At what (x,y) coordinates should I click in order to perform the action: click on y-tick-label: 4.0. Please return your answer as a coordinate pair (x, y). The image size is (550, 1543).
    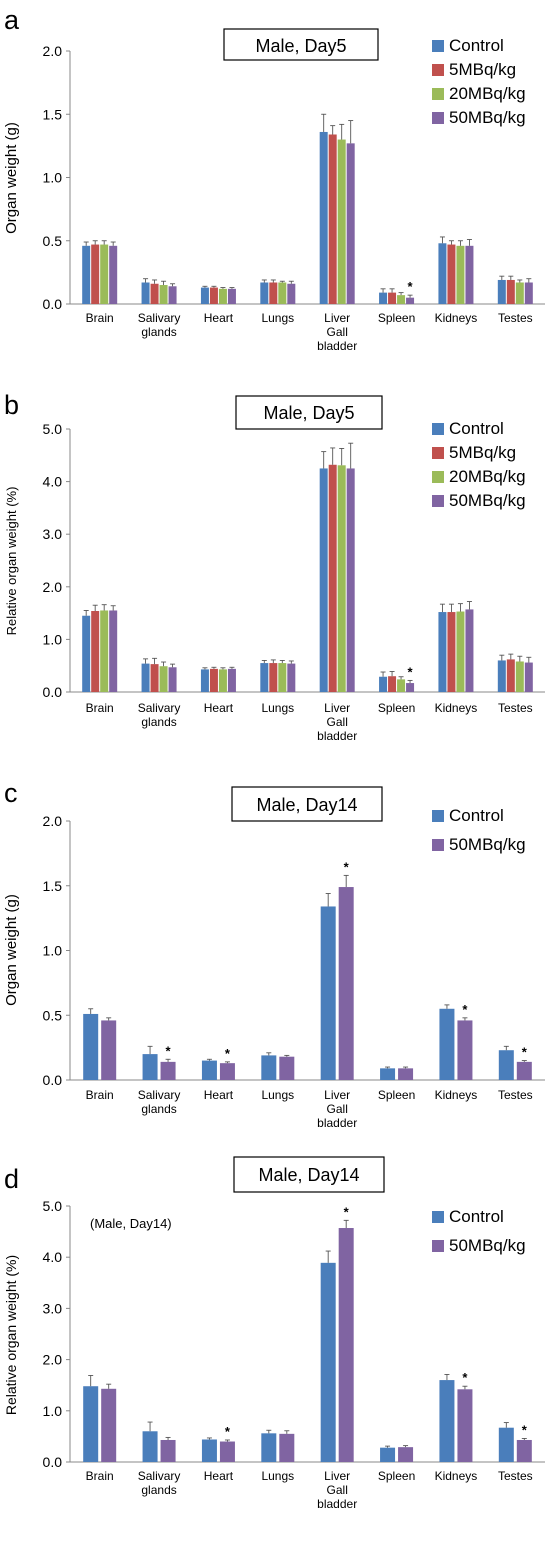
    Looking at the image, I should click on (53, 1257).